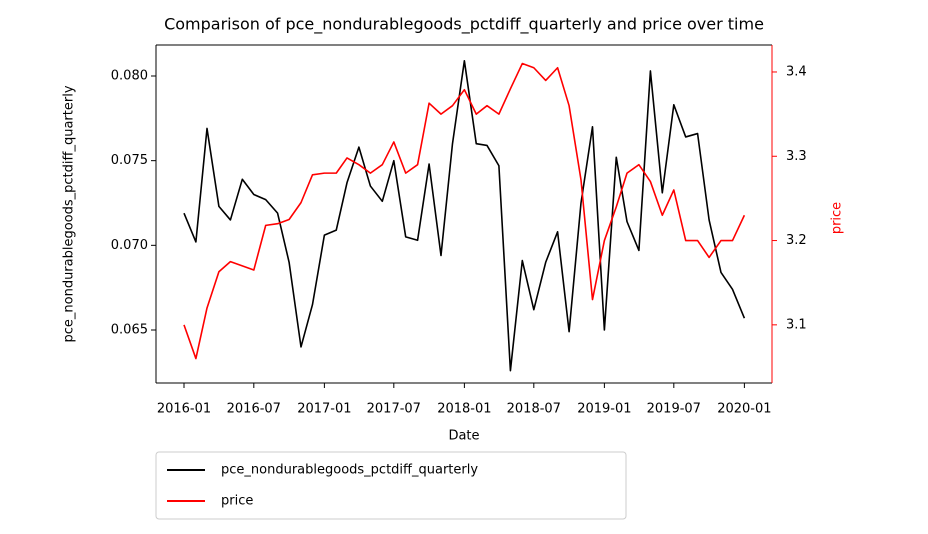 This screenshot has height=534, width=928. What do you see at coordinates (464, 409) in the screenshot?
I see `x-tick-label: 2018-01` at bounding box center [464, 409].